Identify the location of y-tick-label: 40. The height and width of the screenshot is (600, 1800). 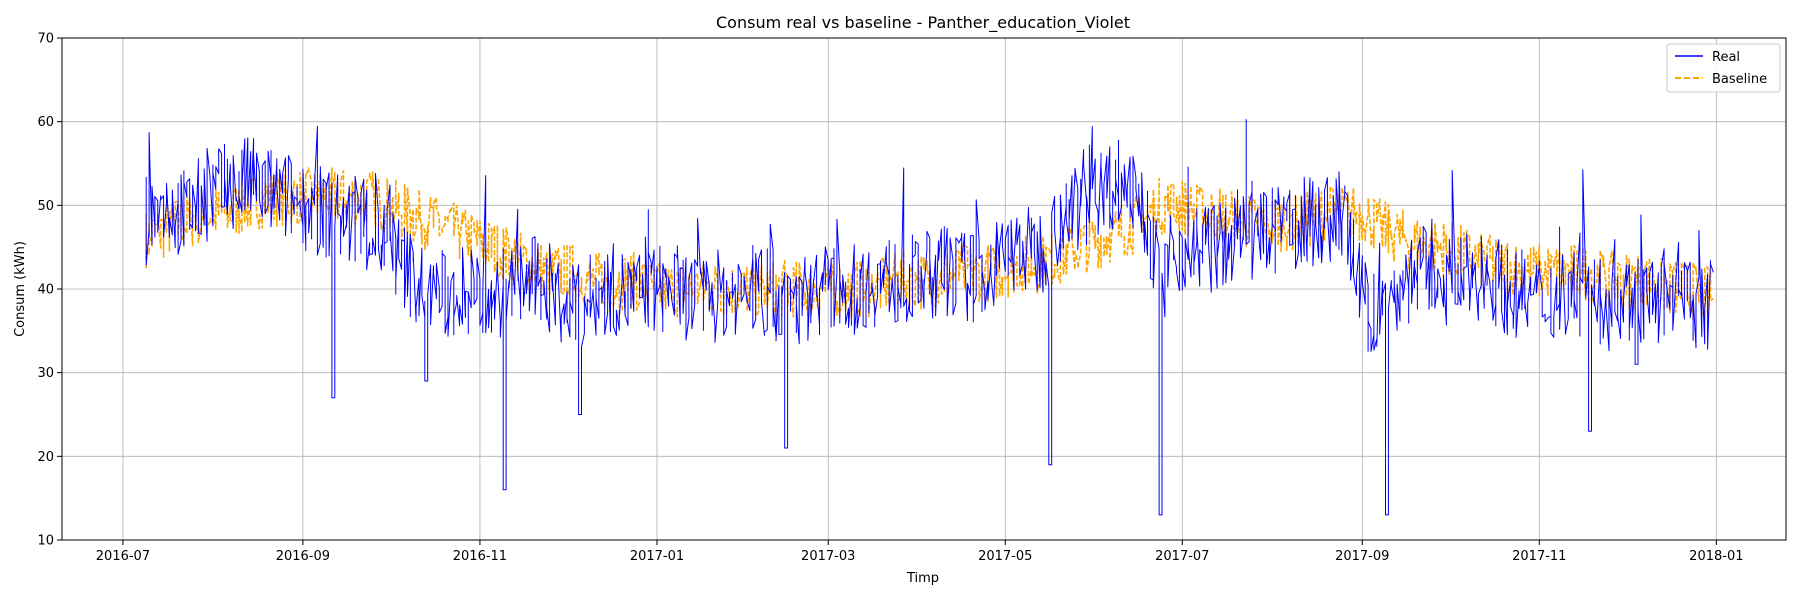
(45, 290).